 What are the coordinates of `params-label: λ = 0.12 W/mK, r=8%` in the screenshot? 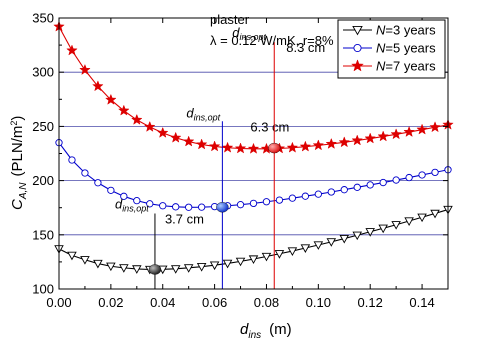 It's located at (272, 40).